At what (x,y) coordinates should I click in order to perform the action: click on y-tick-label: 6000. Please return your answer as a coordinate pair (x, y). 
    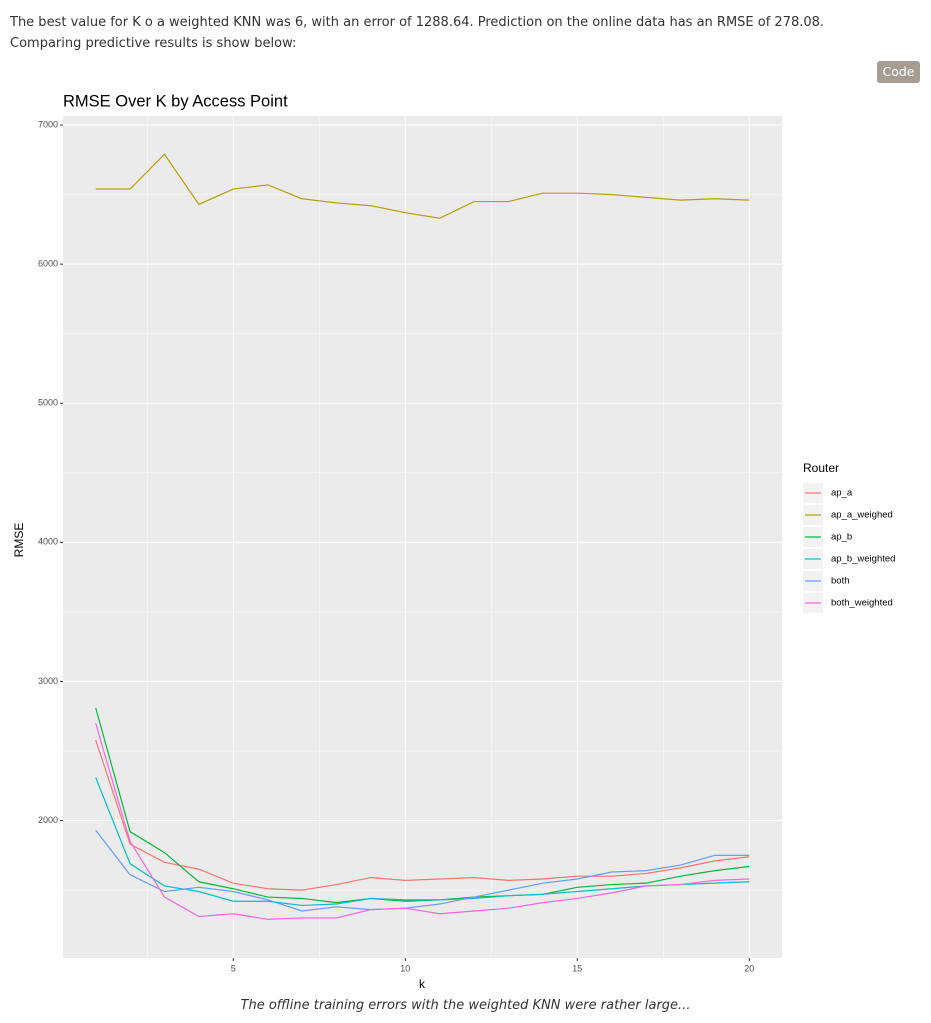
    Looking at the image, I should click on (48, 264).